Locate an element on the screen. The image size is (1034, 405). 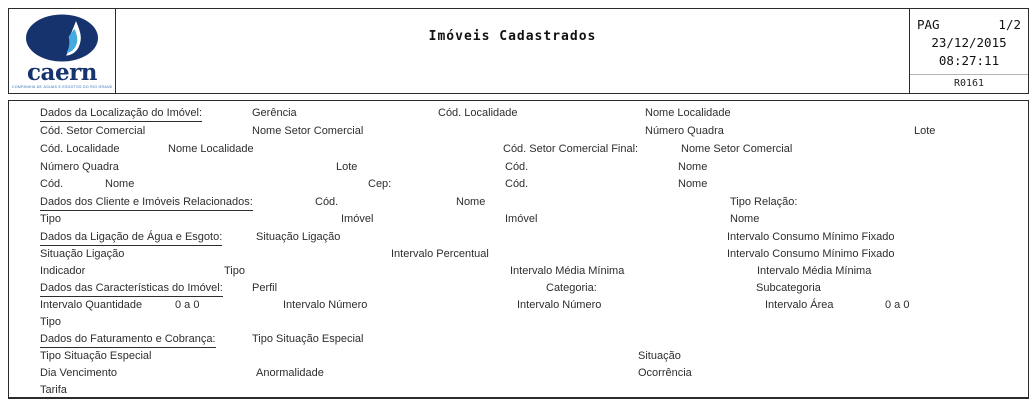
field-label-tipo-relacao: Tipo Relação: is located at coordinates (764, 202).